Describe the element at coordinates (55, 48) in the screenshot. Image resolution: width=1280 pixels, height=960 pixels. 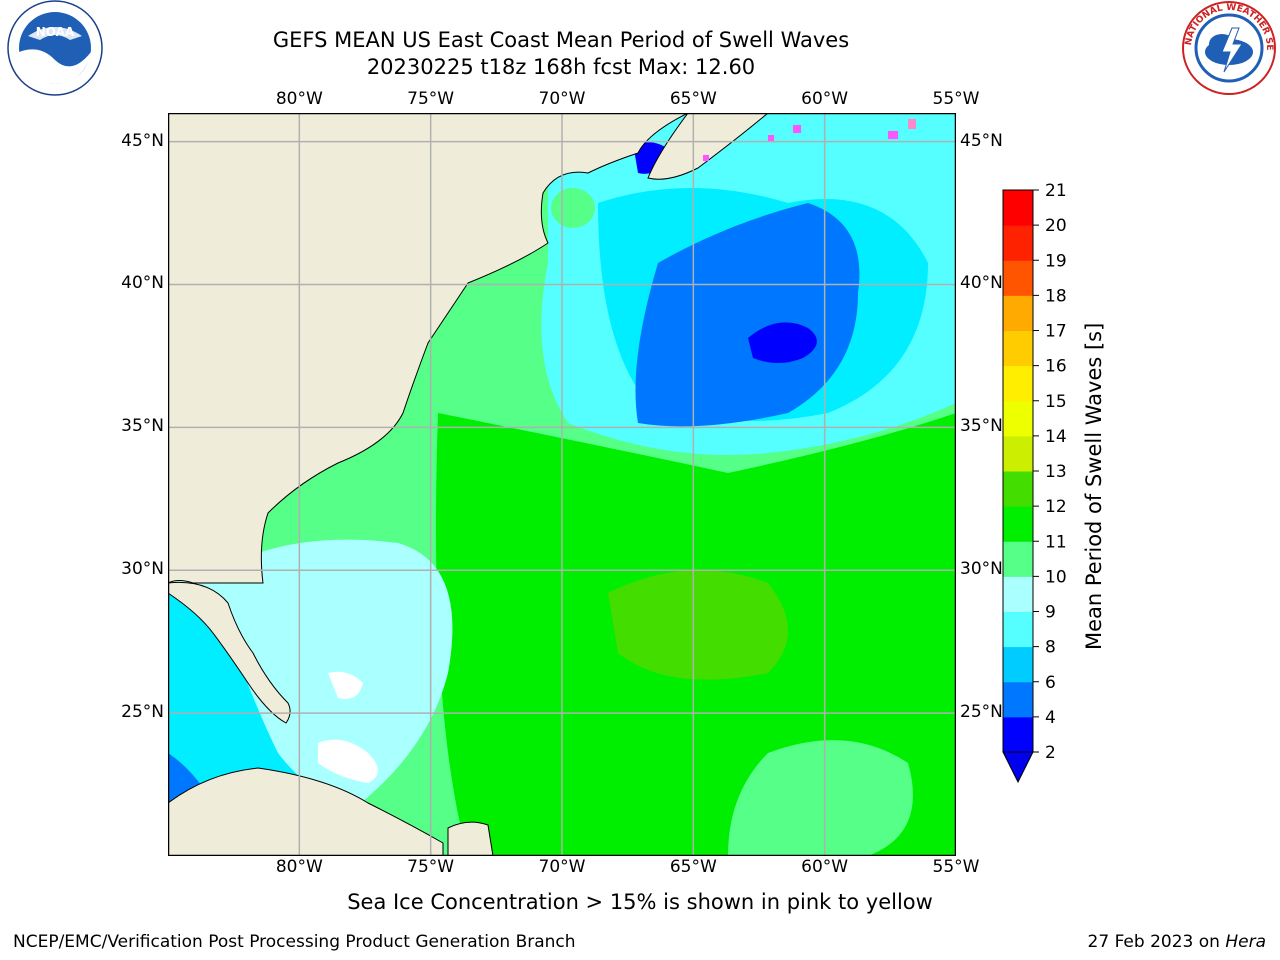
I see `noaa-logo: NOAA` at that location.